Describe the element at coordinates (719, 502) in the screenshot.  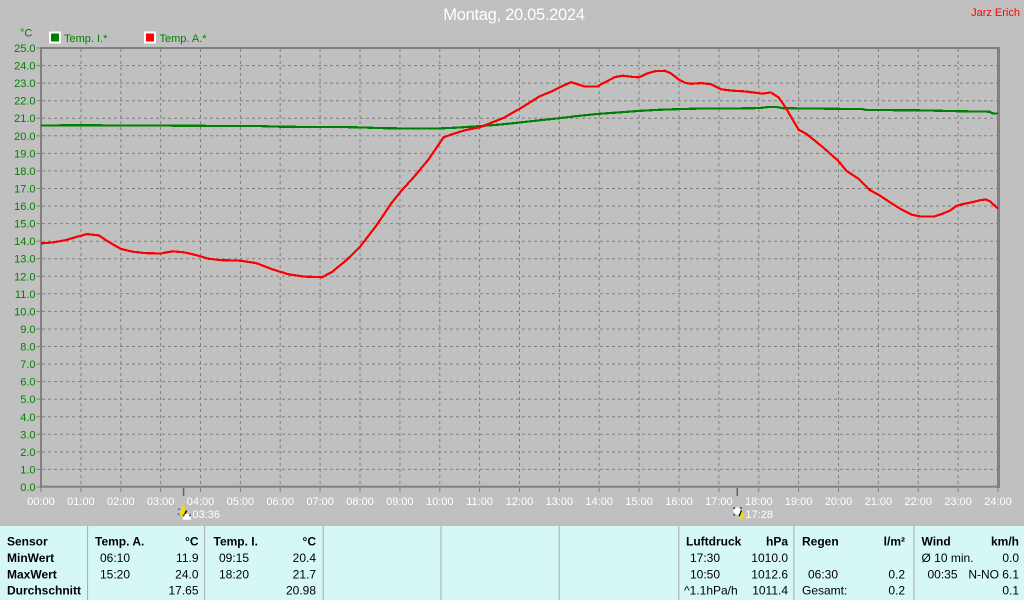
I see `svg-text: 17:00` at that location.